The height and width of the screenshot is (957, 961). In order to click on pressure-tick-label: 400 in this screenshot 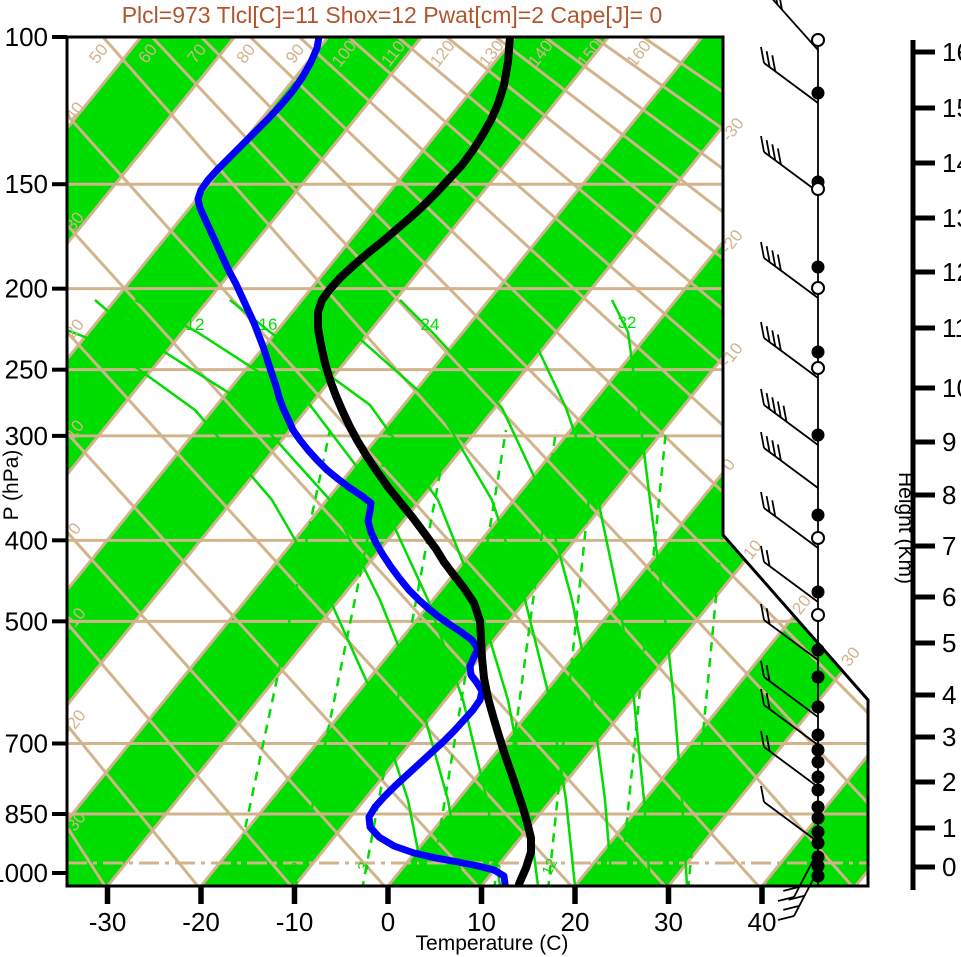, I will do `click(26, 540)`.